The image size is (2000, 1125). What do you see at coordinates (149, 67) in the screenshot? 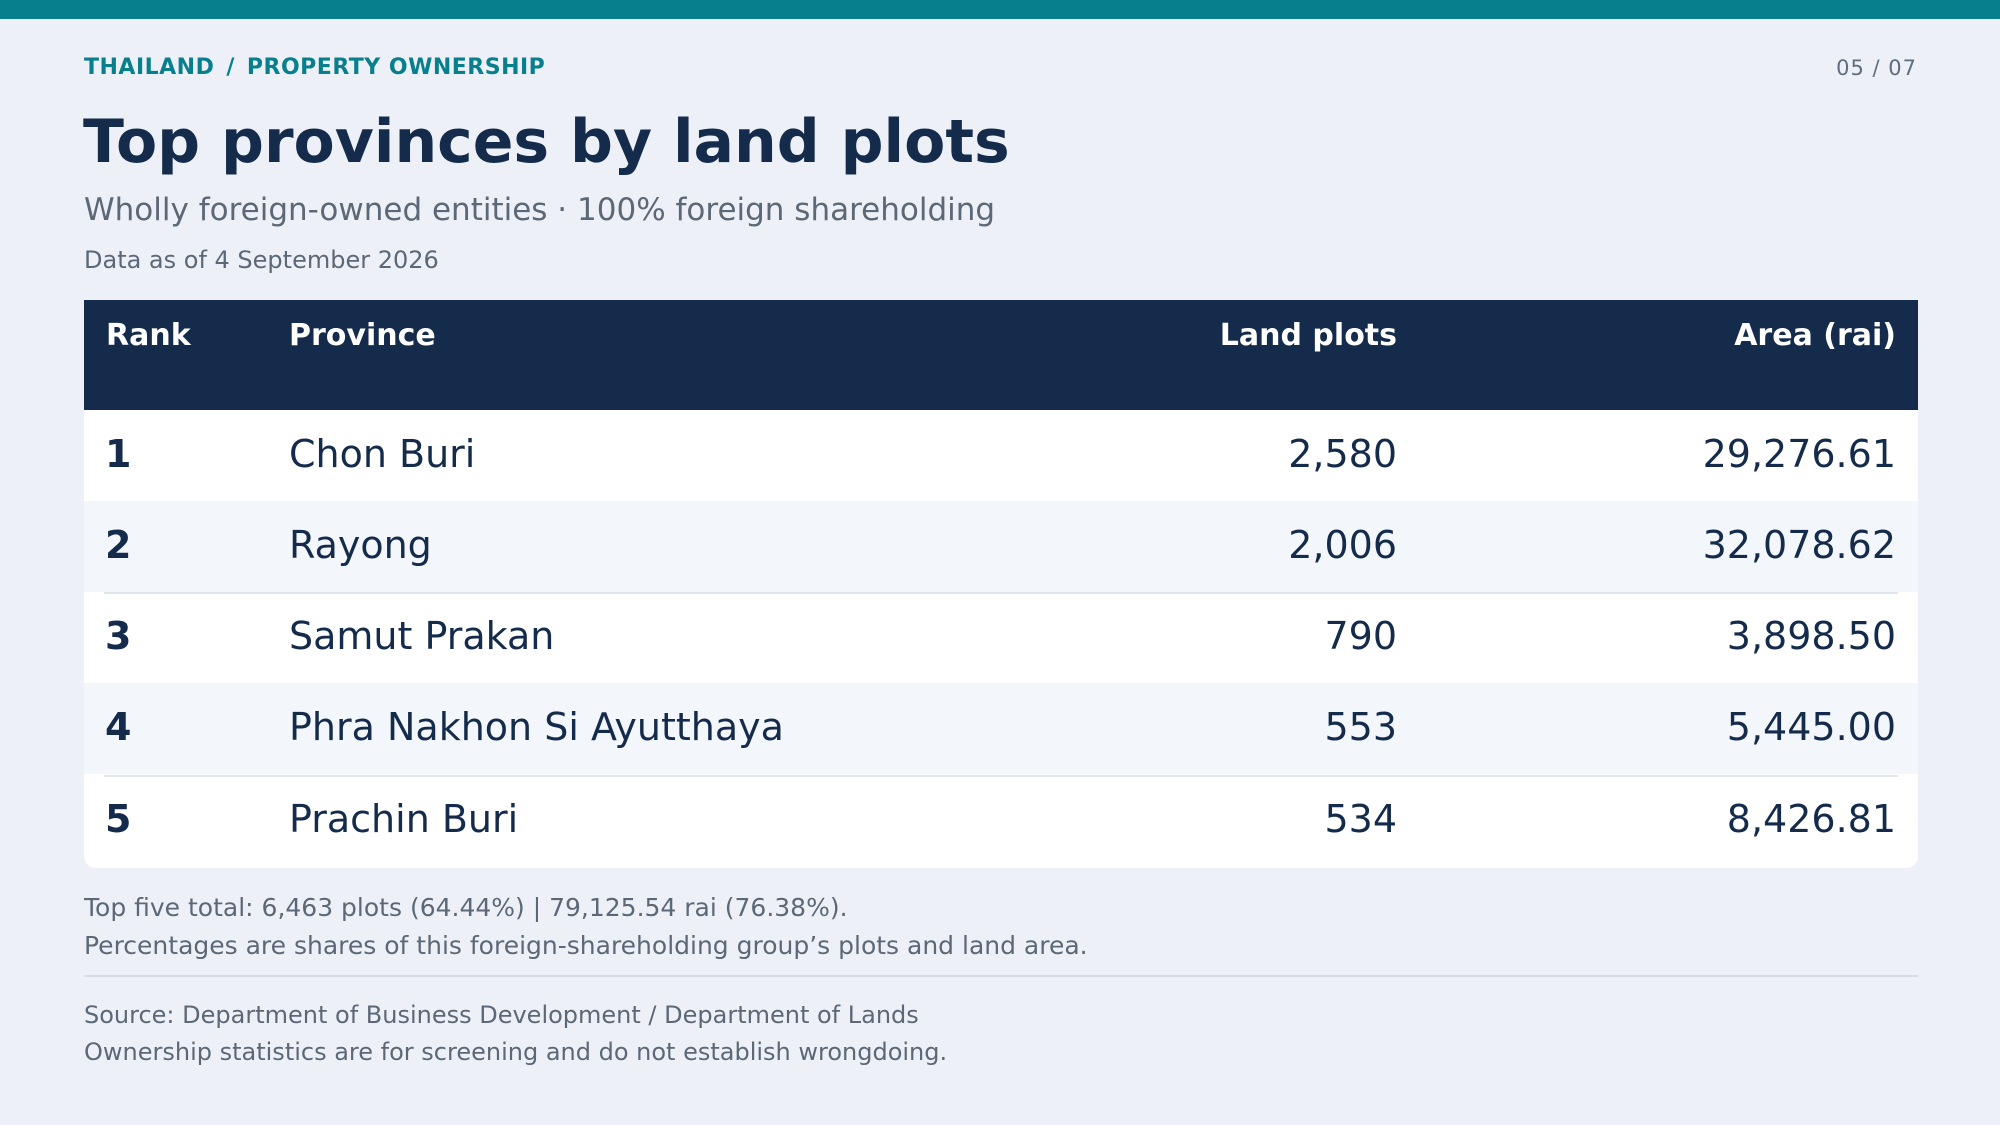
I see `breadcrumb-item-country: THAILAND` at bounding box center [149, 67].